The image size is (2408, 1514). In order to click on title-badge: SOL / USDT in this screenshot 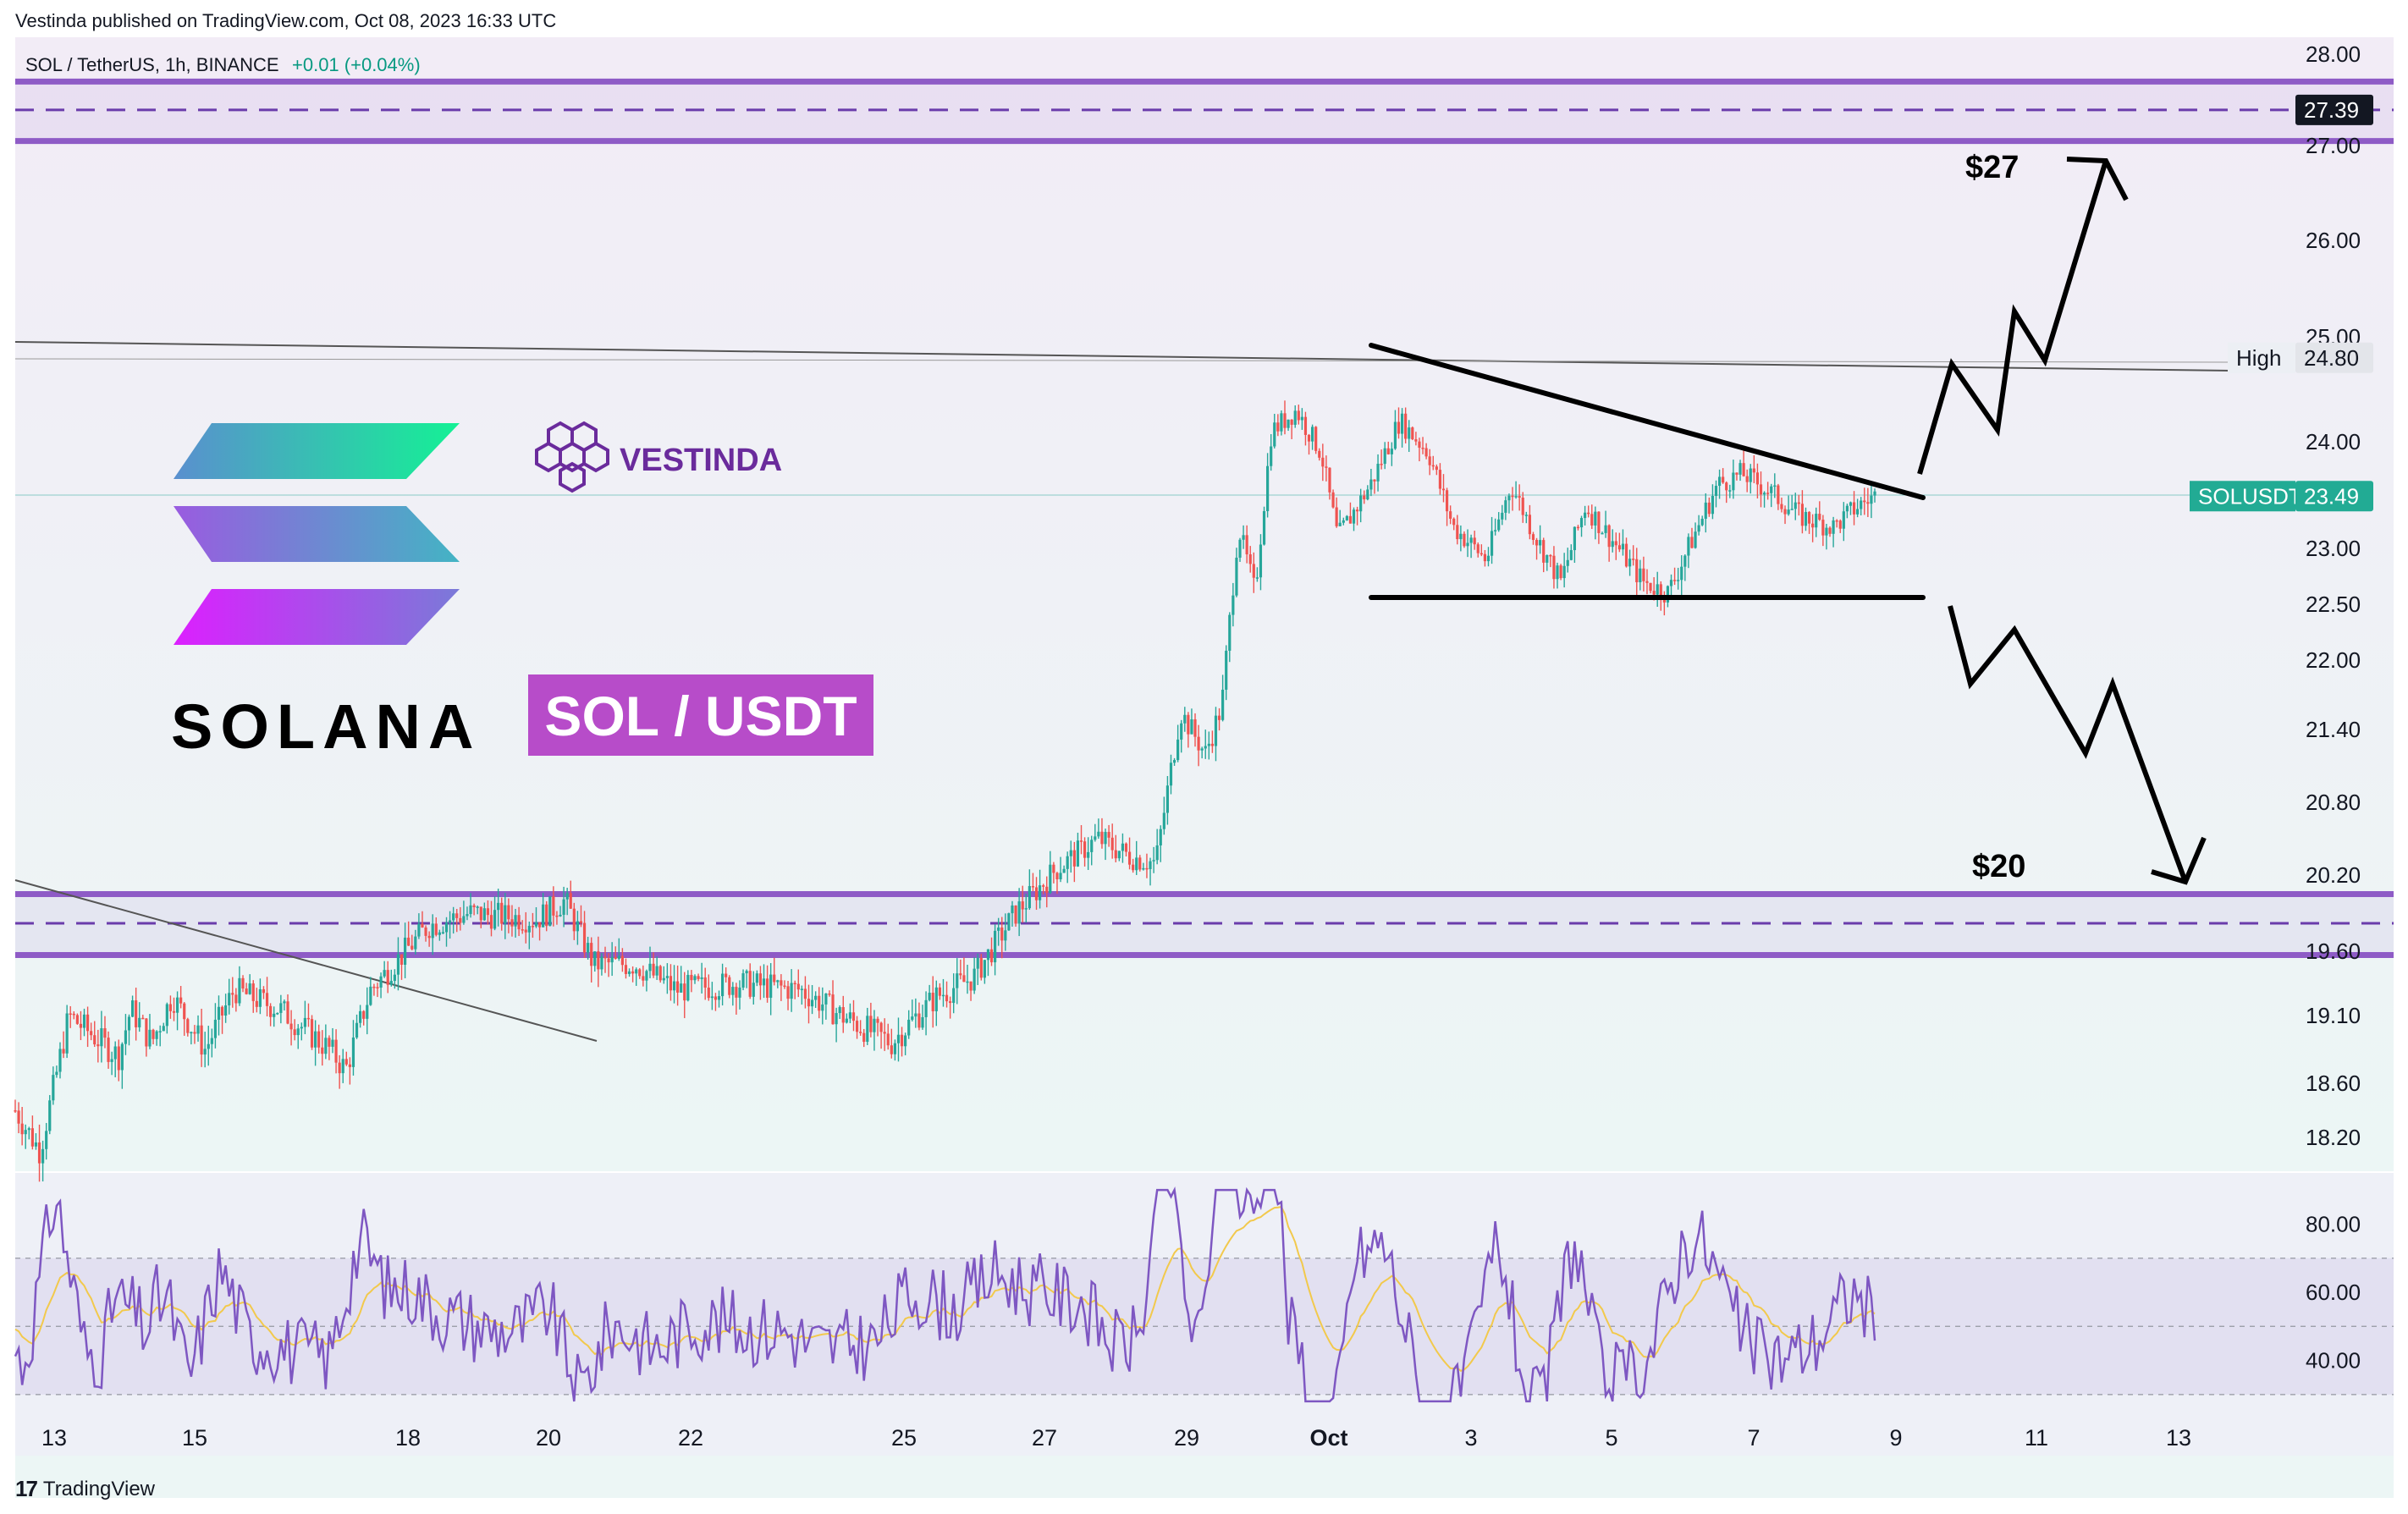, I will do `click(700, 715)`.